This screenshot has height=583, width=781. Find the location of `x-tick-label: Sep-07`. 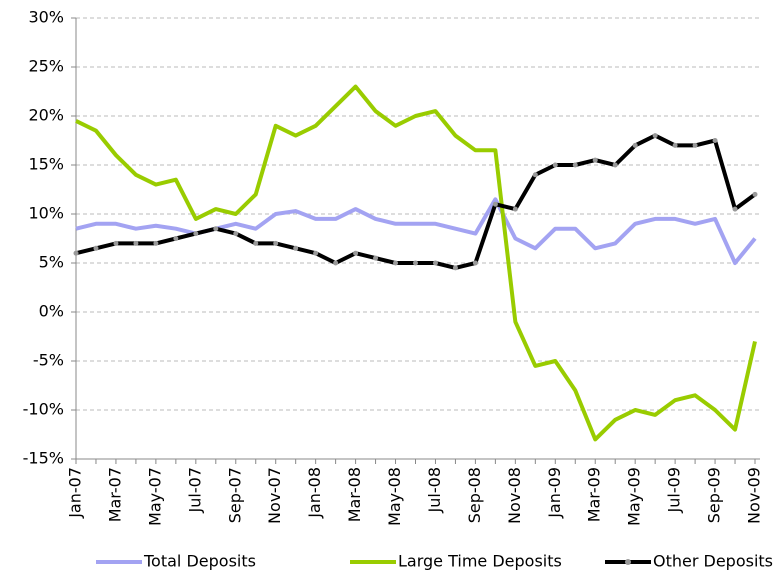

x-tick-label: Sep-07 is located at coordinates (234, 495).